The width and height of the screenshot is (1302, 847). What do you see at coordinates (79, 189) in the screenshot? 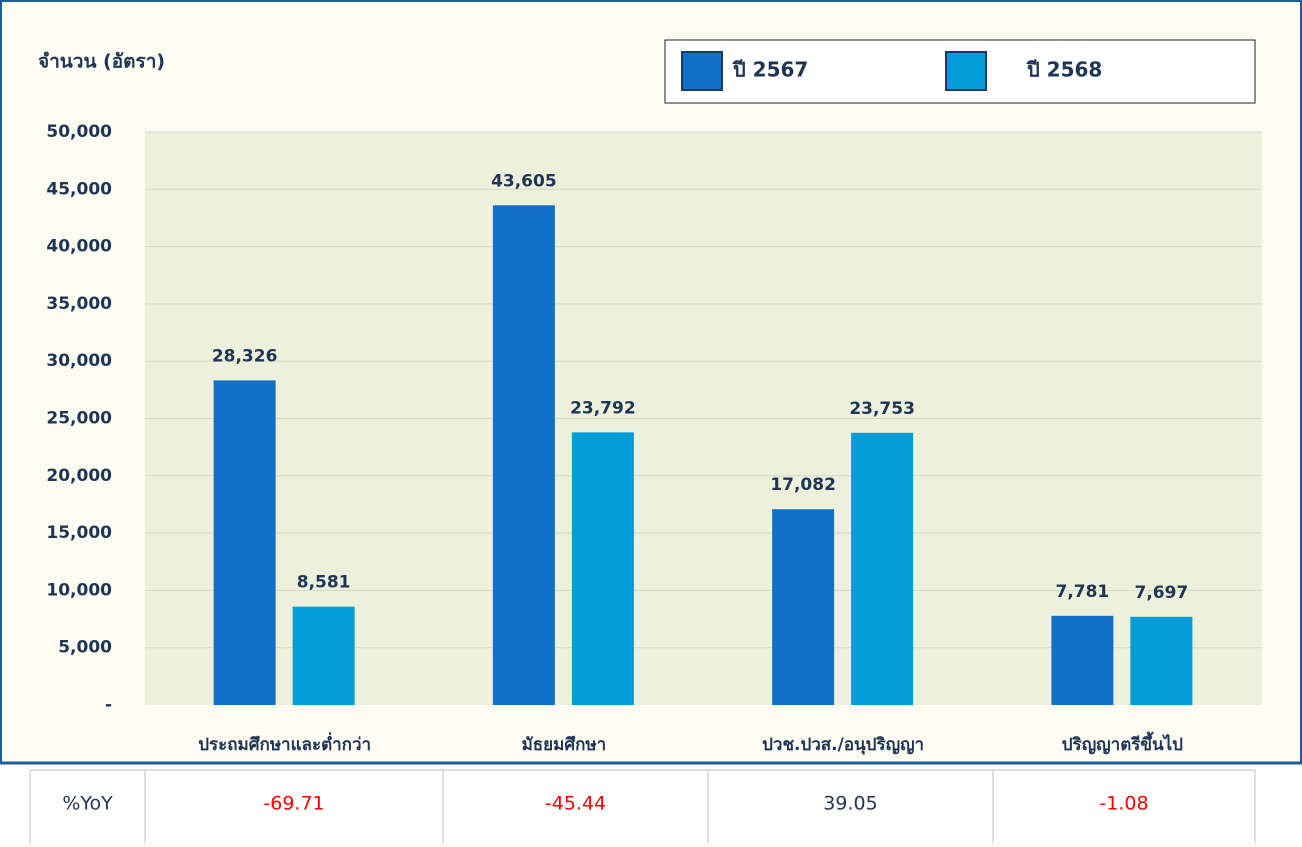
I see `y-tick-label: 45,000` at bounding box center [79, 189].